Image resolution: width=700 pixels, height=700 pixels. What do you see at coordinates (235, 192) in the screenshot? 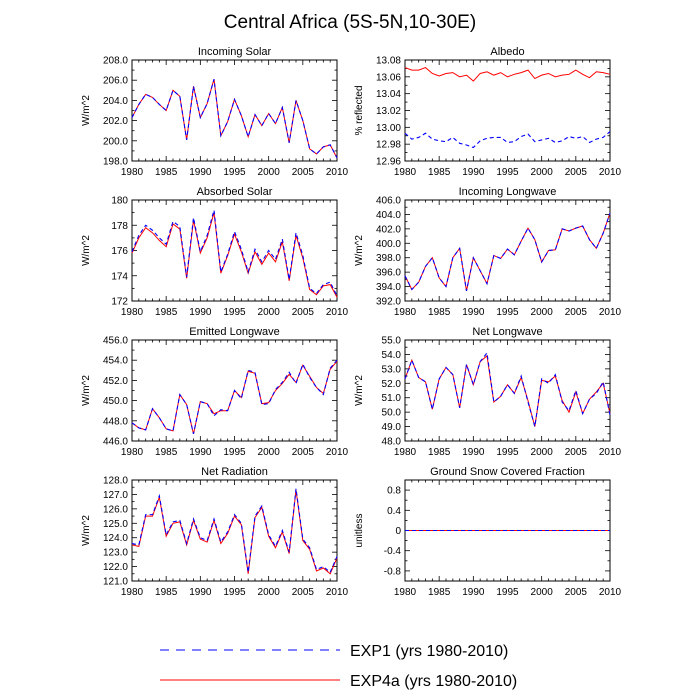
I see `panel-title: Absorbed Solar` at bounding box center [235, 192].